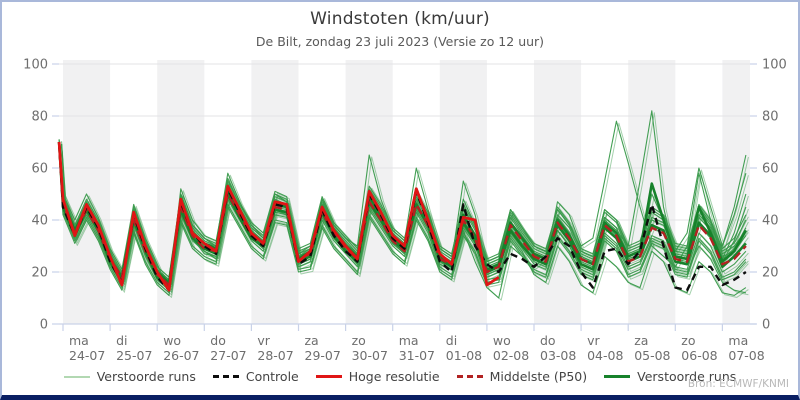 The width and height of the screenshot is (800, 400). What do you see at coordinates (738, 384) in the screenshot?
I see `source-attribution: Bron: ECMWF/KNMI` at bounding box center [738, 384].